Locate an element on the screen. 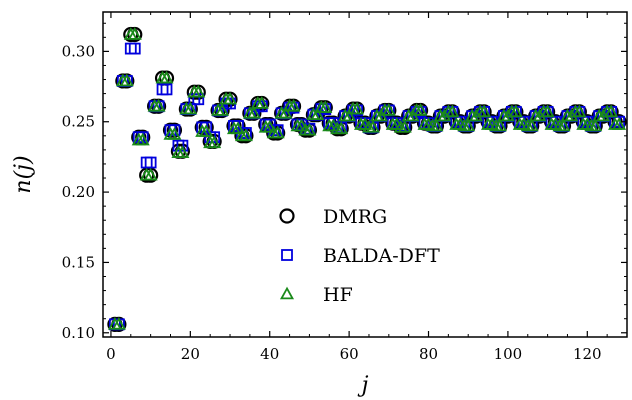  legend-marker-square is located at coordinates (287, 255).